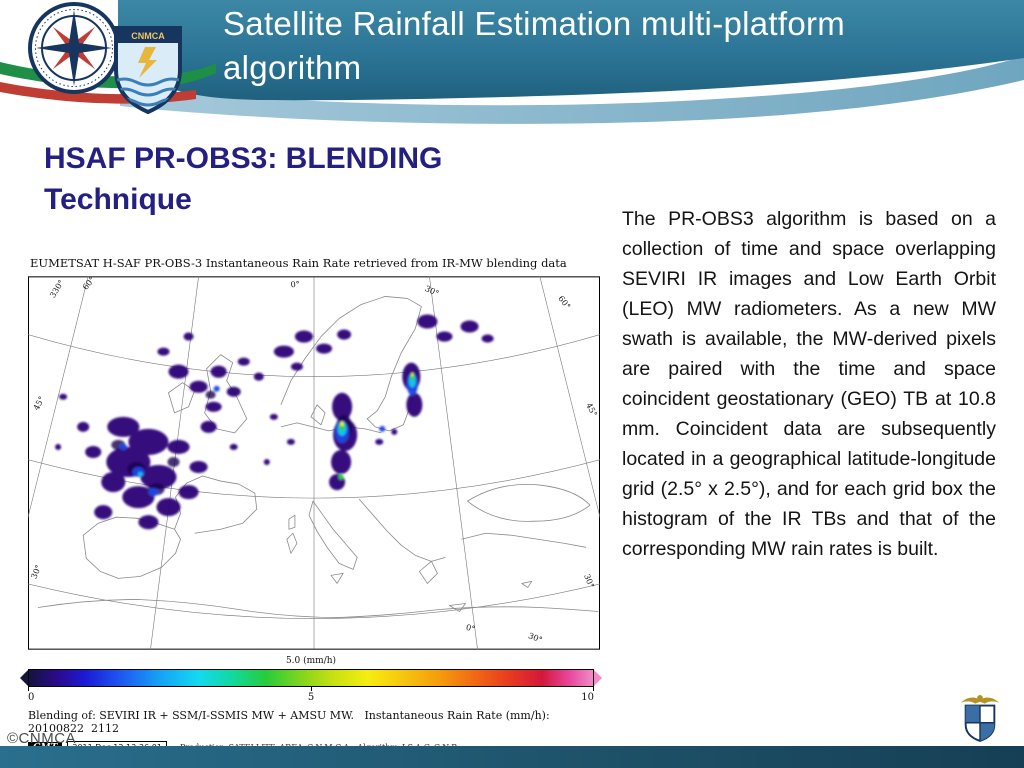 This screenshot has width=1024, height=768. Describe the element at coordinates (587, 697) in the screenshot. I see `tick-label-10: 10` at that location.